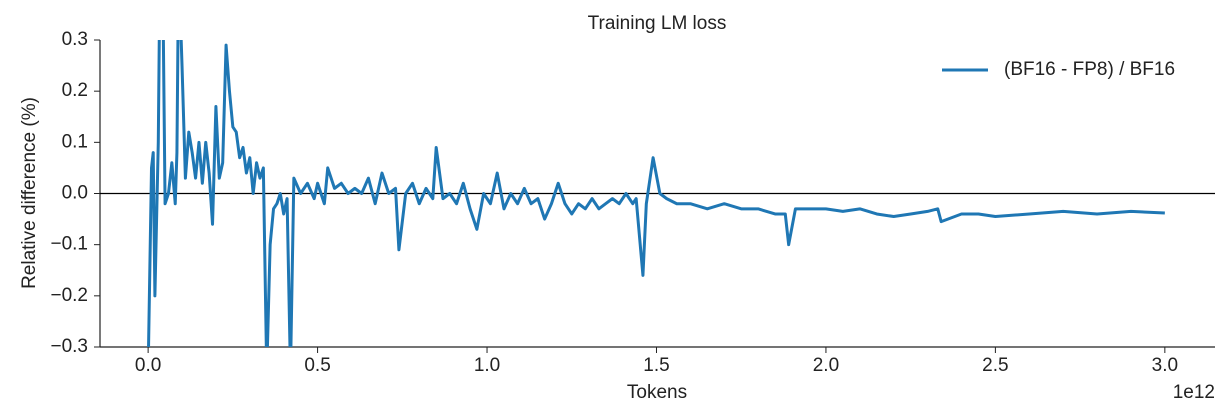 The image size is (1227, 414). I want to click on y-tick-label: −0.3, so click(69, 346).